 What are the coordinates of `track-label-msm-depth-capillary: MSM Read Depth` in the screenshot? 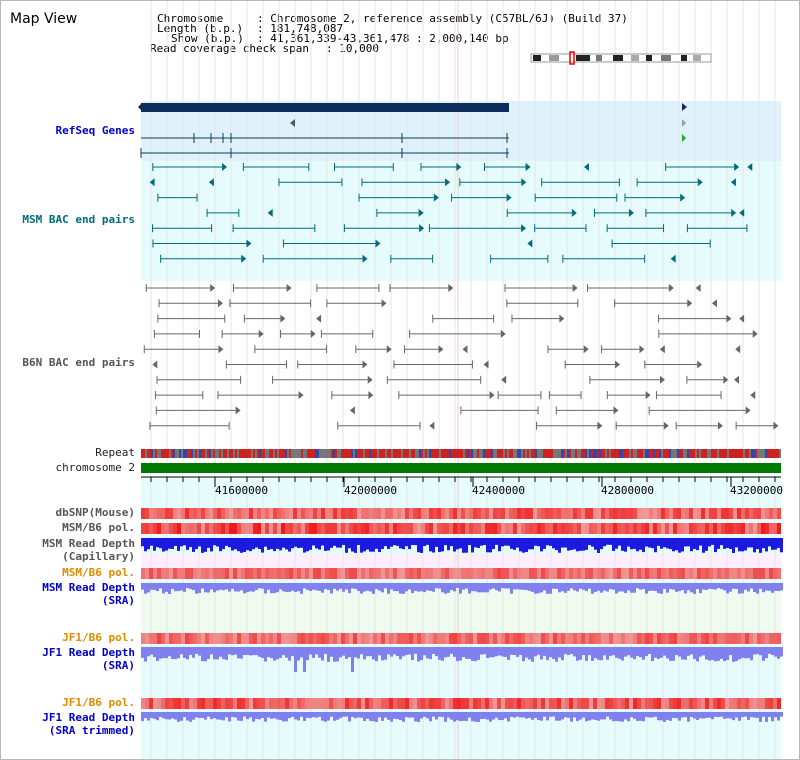 It's located at (88, 543).